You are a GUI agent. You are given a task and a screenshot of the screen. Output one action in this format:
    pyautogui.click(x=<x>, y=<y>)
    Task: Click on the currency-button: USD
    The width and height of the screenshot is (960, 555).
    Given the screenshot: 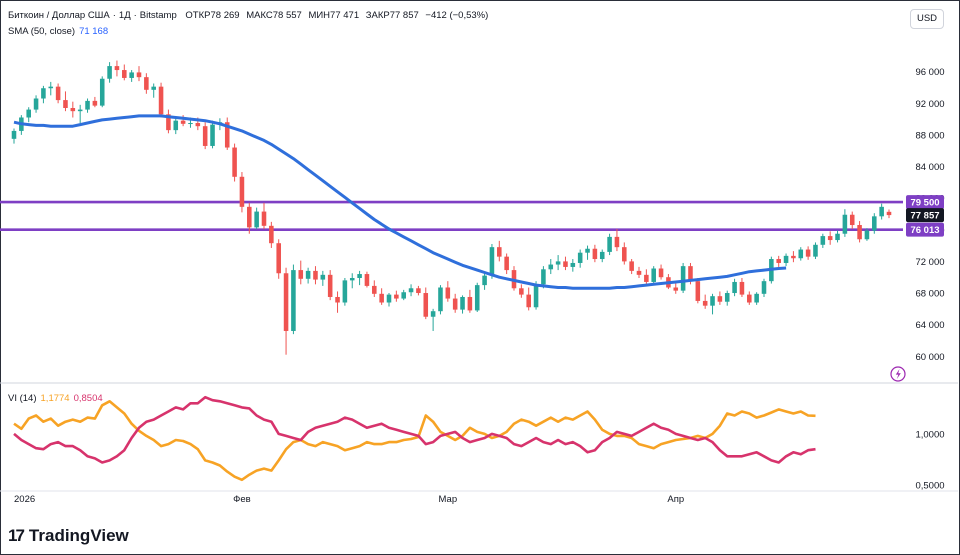 What is the action you would take?
    pyautogui.click(x=927, y=19)
    